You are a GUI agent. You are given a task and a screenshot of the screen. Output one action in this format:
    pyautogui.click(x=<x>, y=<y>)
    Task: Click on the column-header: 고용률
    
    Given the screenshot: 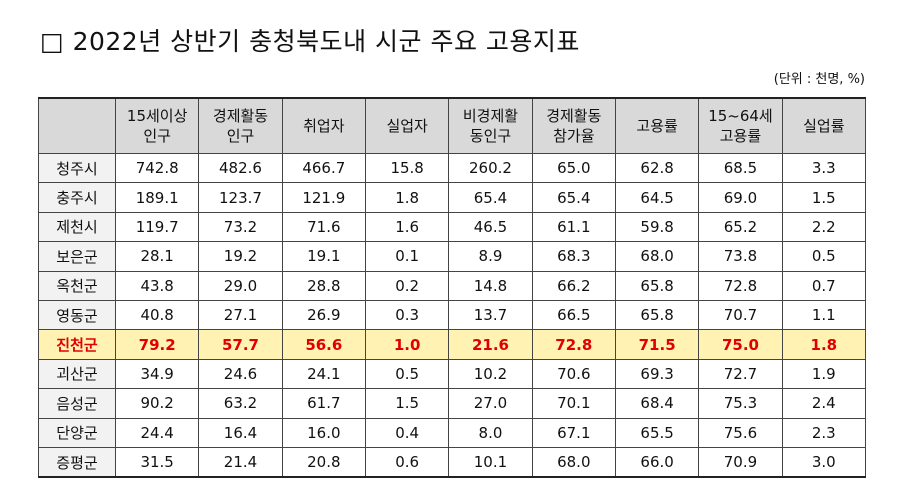 What is the action you would take?
    pyautogui.click(x=657, y=125)
    